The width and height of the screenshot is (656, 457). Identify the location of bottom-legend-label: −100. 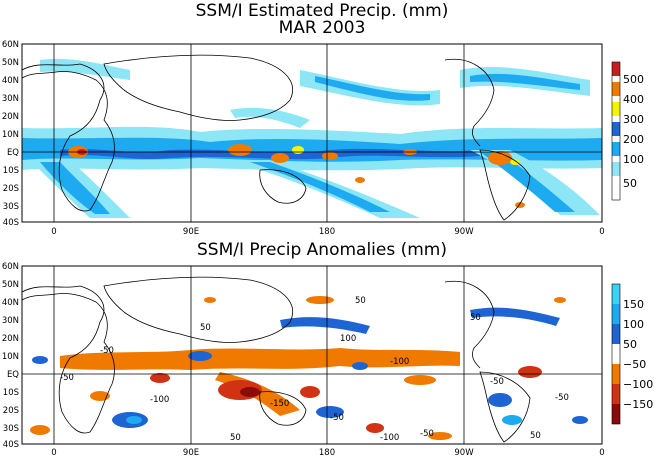
(638, 384).